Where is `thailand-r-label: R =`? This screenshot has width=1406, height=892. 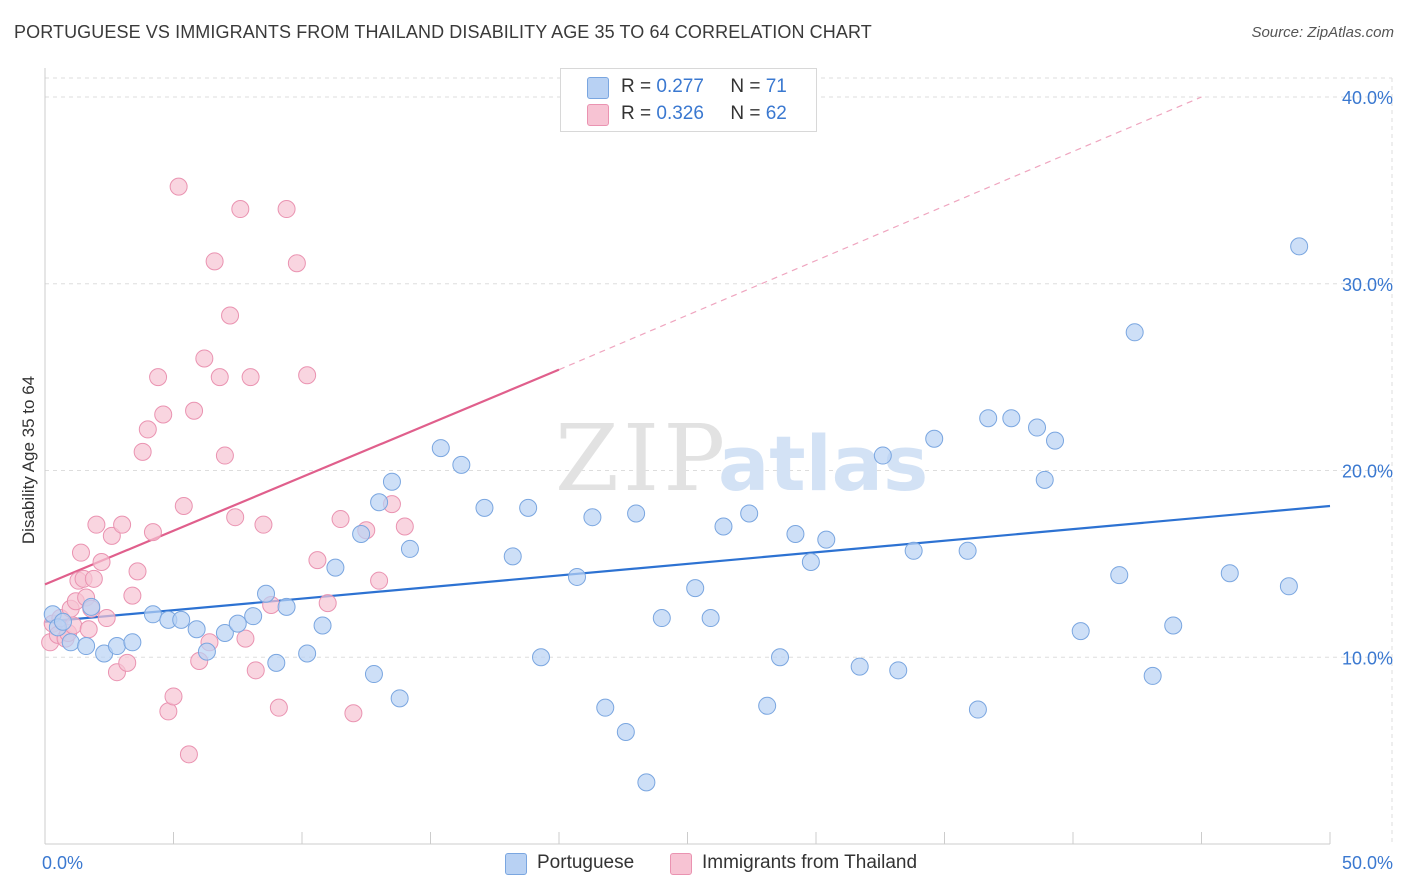
thailand-r-label: R = is located at coordinates (636, 113).